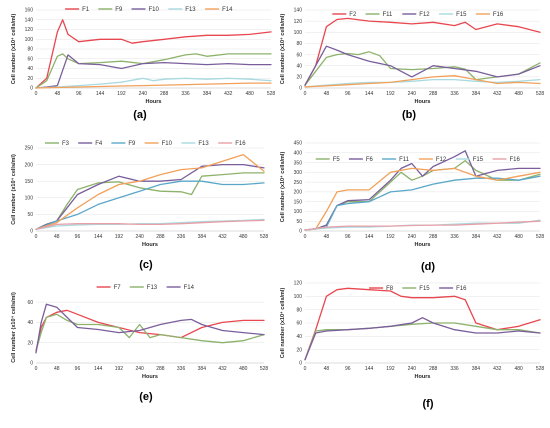 The image size is (550, 428). I want to click on y-tick-label: 0, so click(31, 364).